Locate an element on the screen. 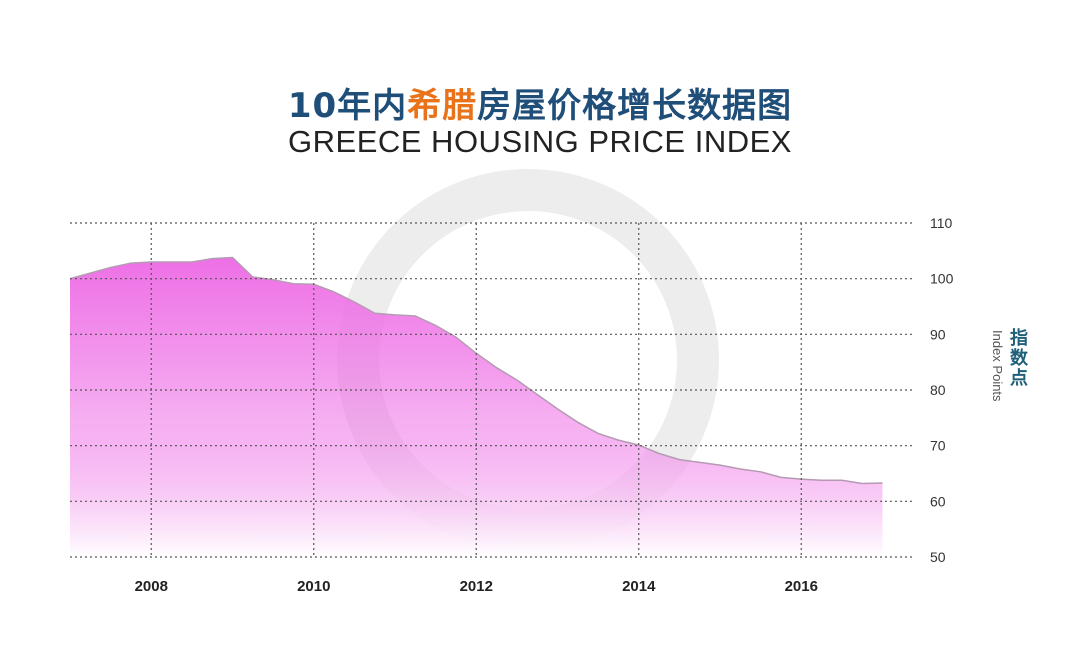 This screenshot has height=646, width=1080. y-tick-label: 50 is located at coordinates (938, 557).